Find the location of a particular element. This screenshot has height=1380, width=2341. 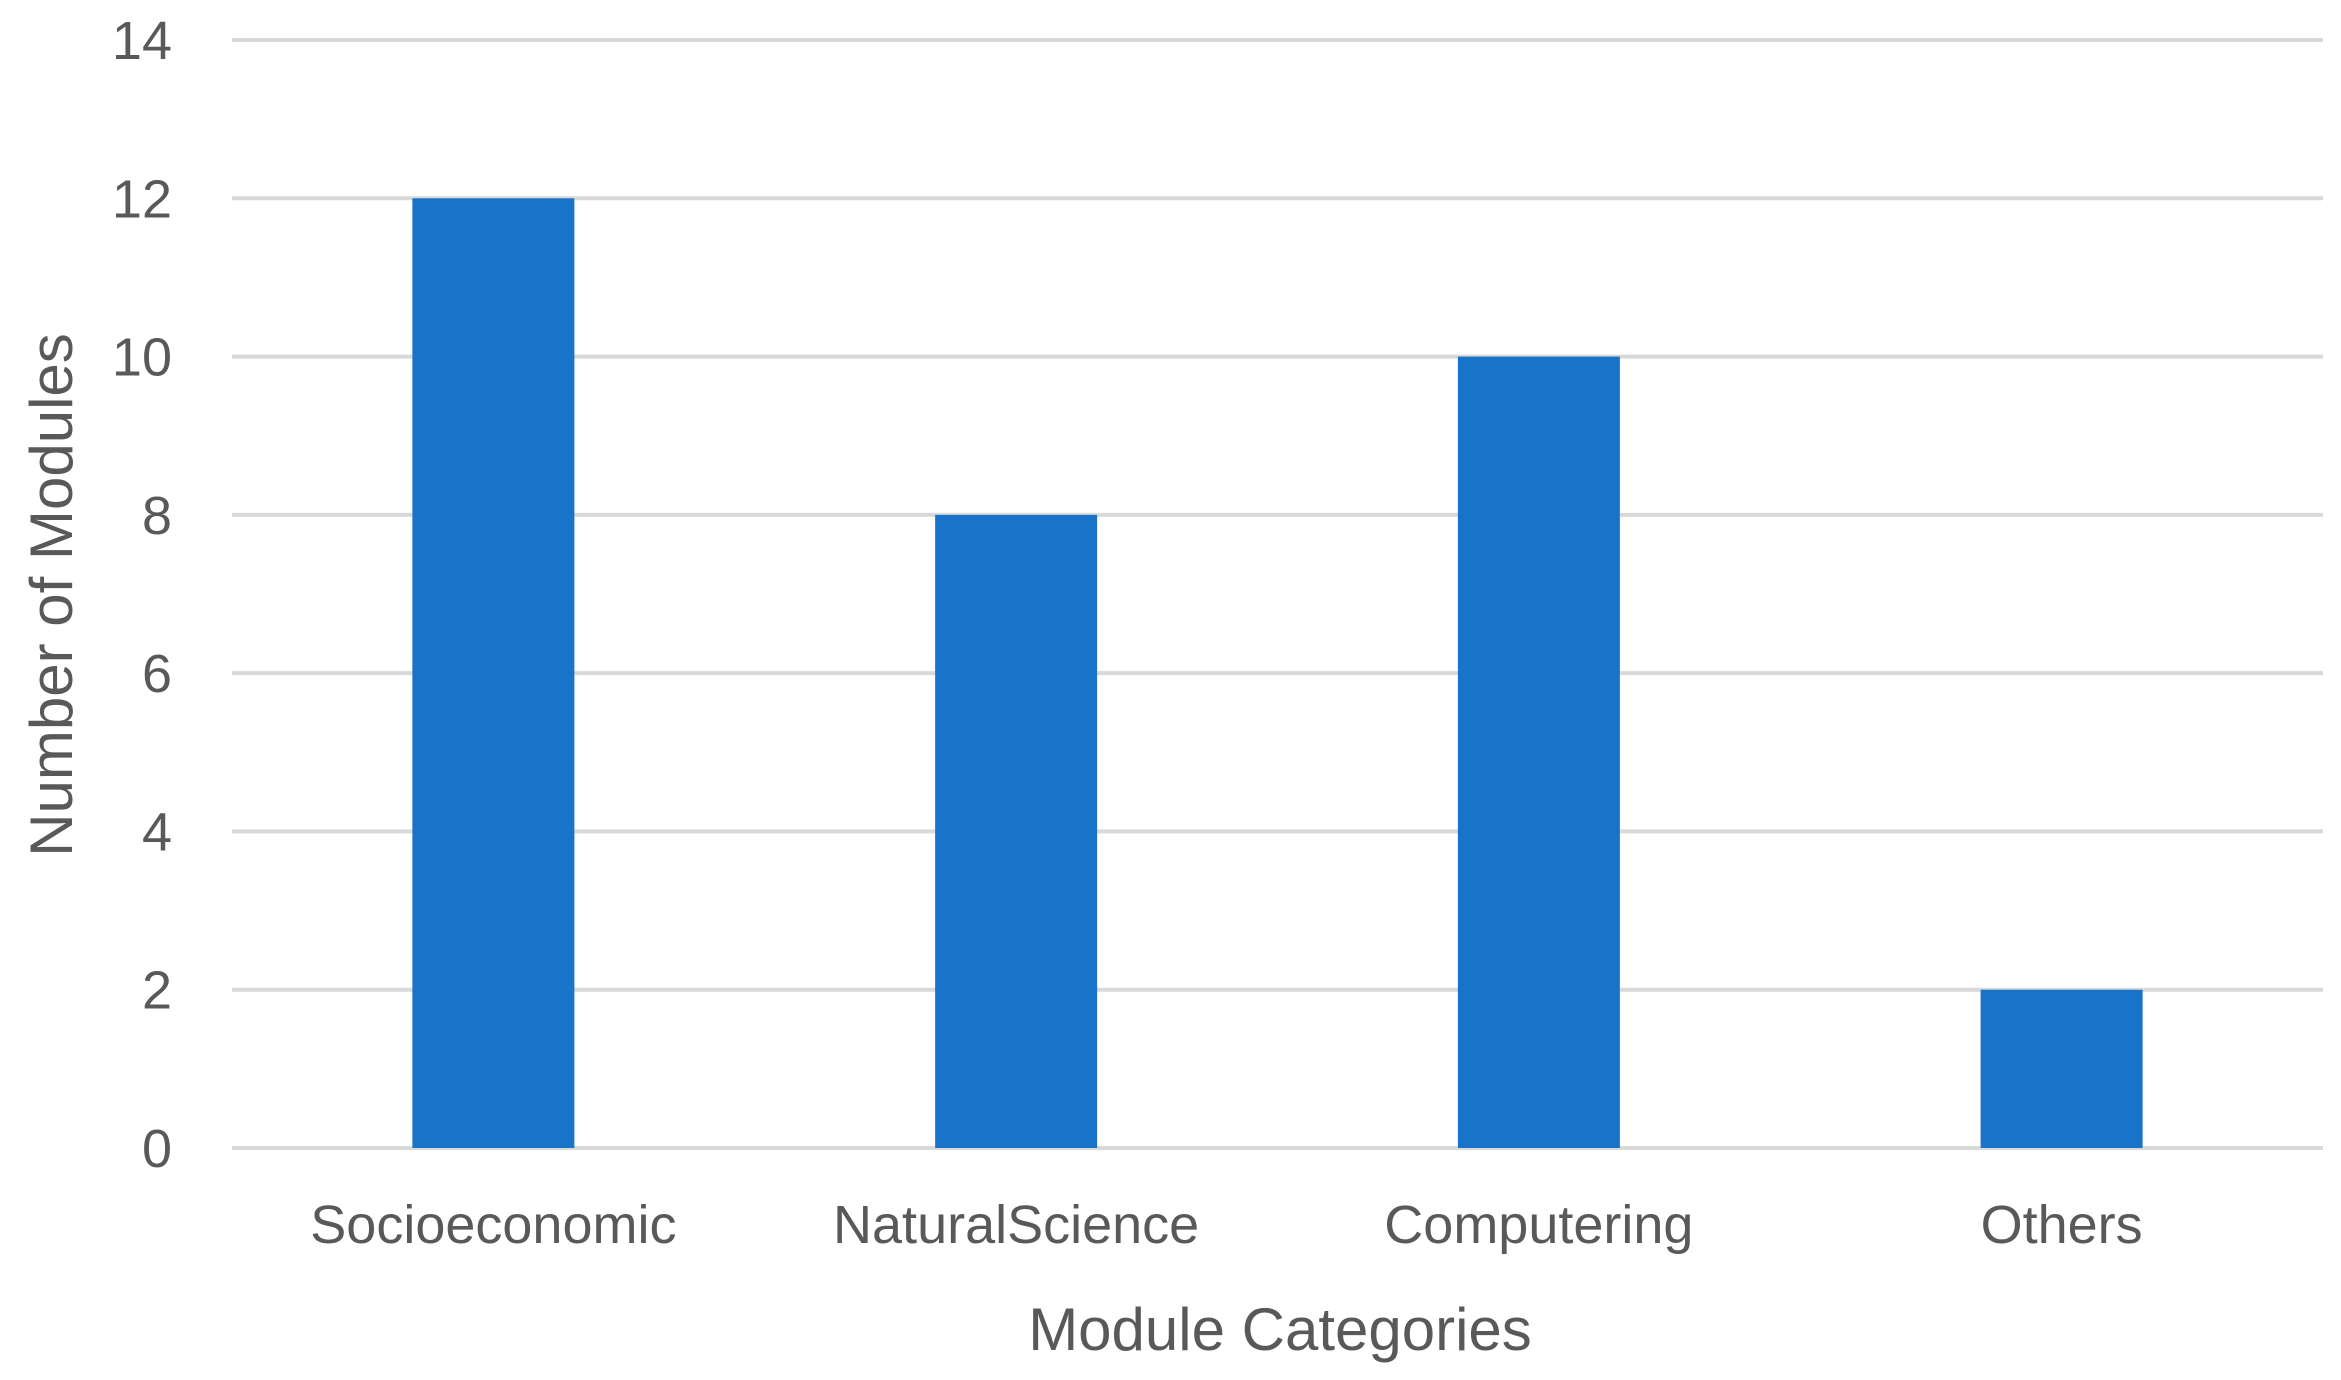

y-tick-label: 8 is located at coordinates (157, 516).